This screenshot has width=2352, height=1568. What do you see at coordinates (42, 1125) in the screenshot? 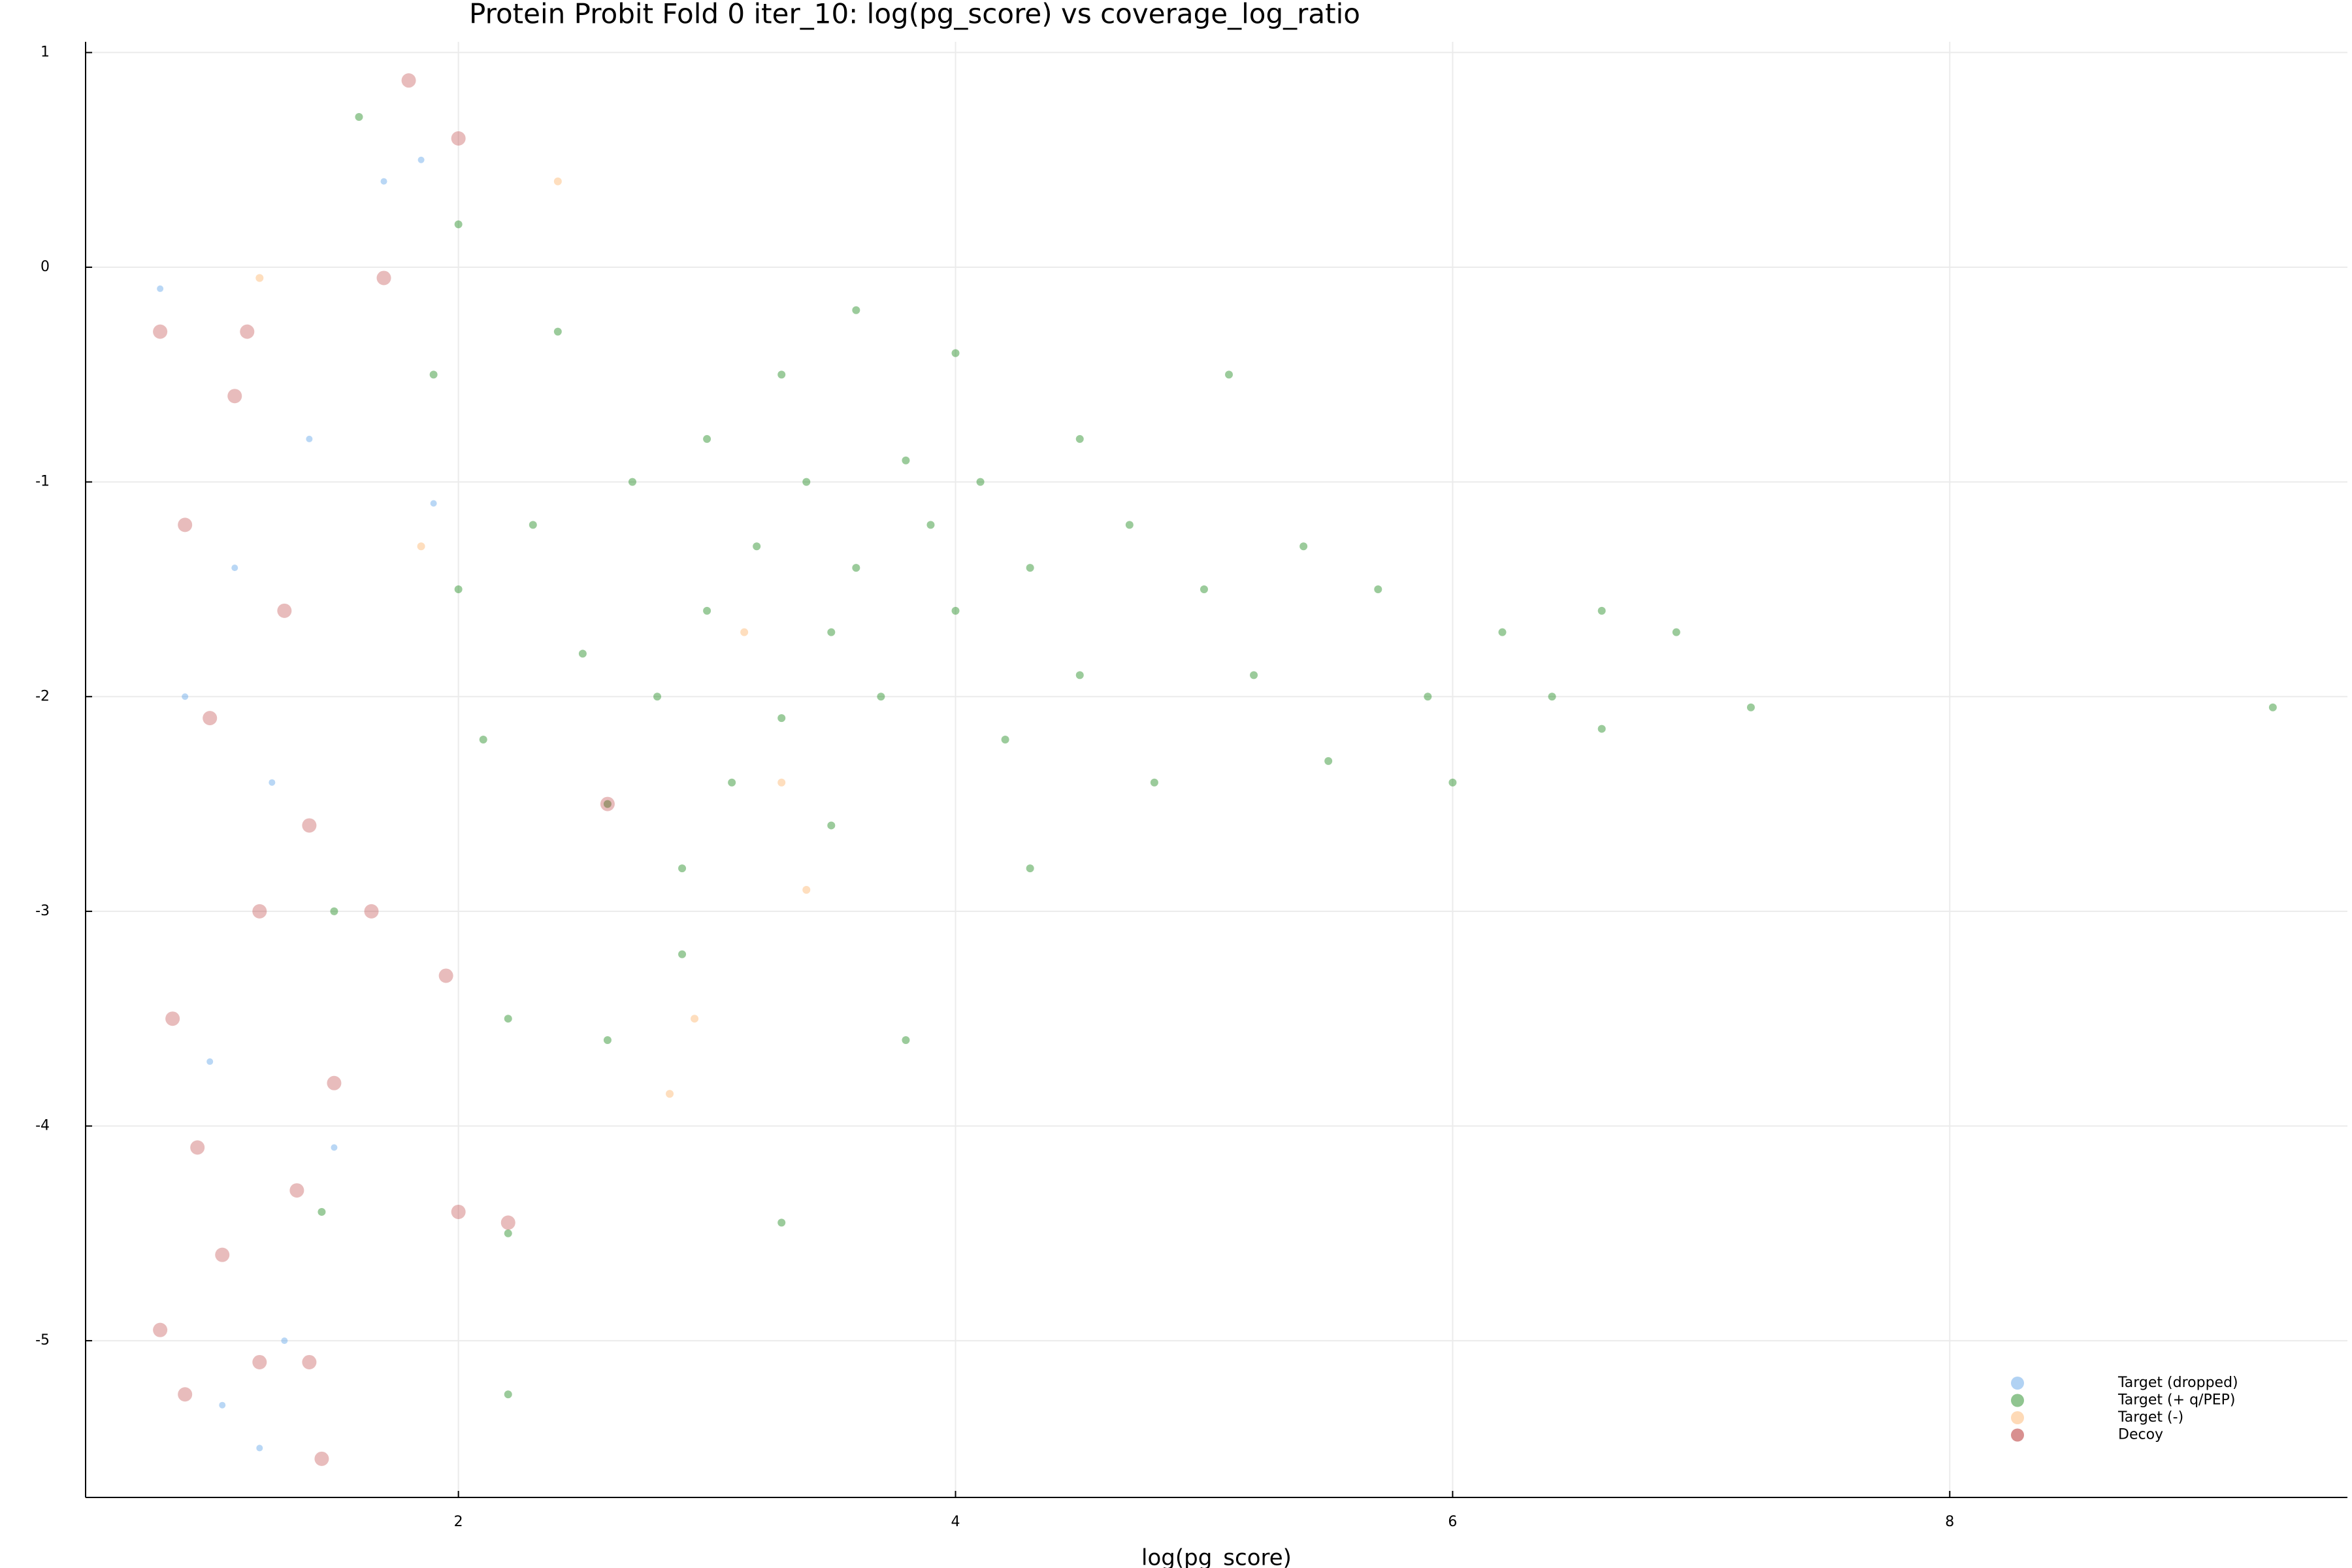
I see `y-tick-label: -4` at bounding box center [42, 1125].